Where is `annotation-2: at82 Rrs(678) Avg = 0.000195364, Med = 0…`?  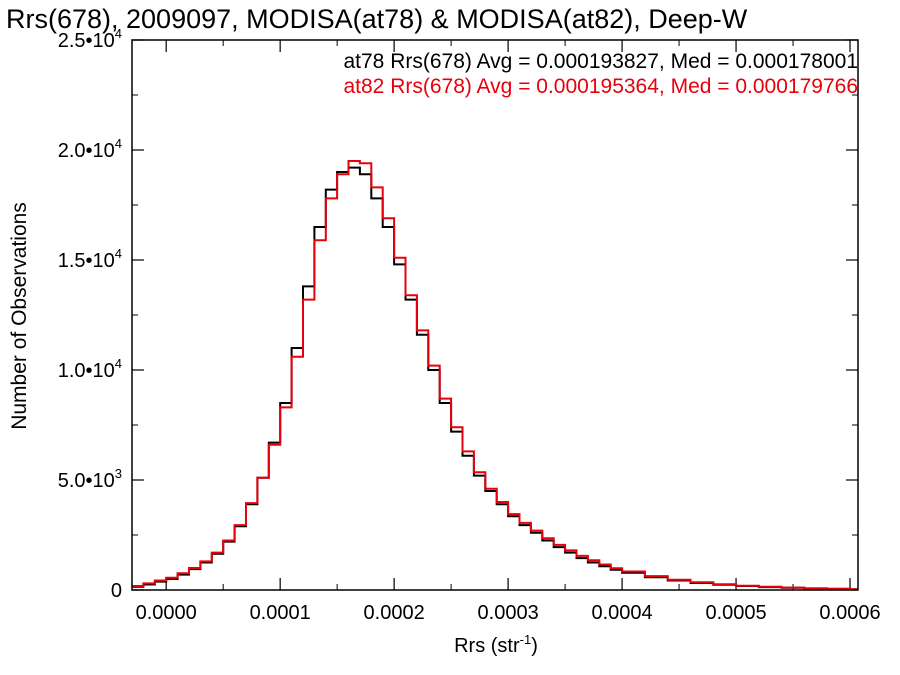
annotation-2: at82 Rrs(678) Avg = 0.000195364, Med = 0… is located at coordinates (600, 86).